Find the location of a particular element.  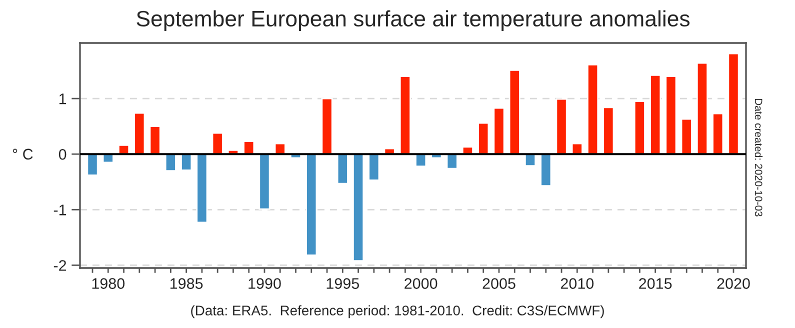

x-tick-label: 2020 is located at coordinates (733, 283).